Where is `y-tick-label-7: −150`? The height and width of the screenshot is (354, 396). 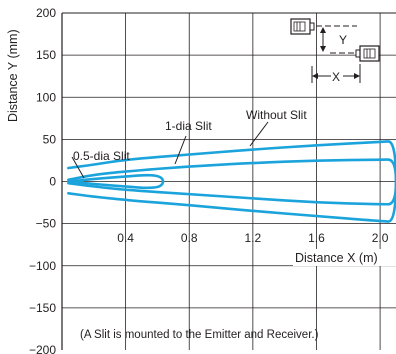
y-tick-label-7: −150 is located at coordinates (42, 308).